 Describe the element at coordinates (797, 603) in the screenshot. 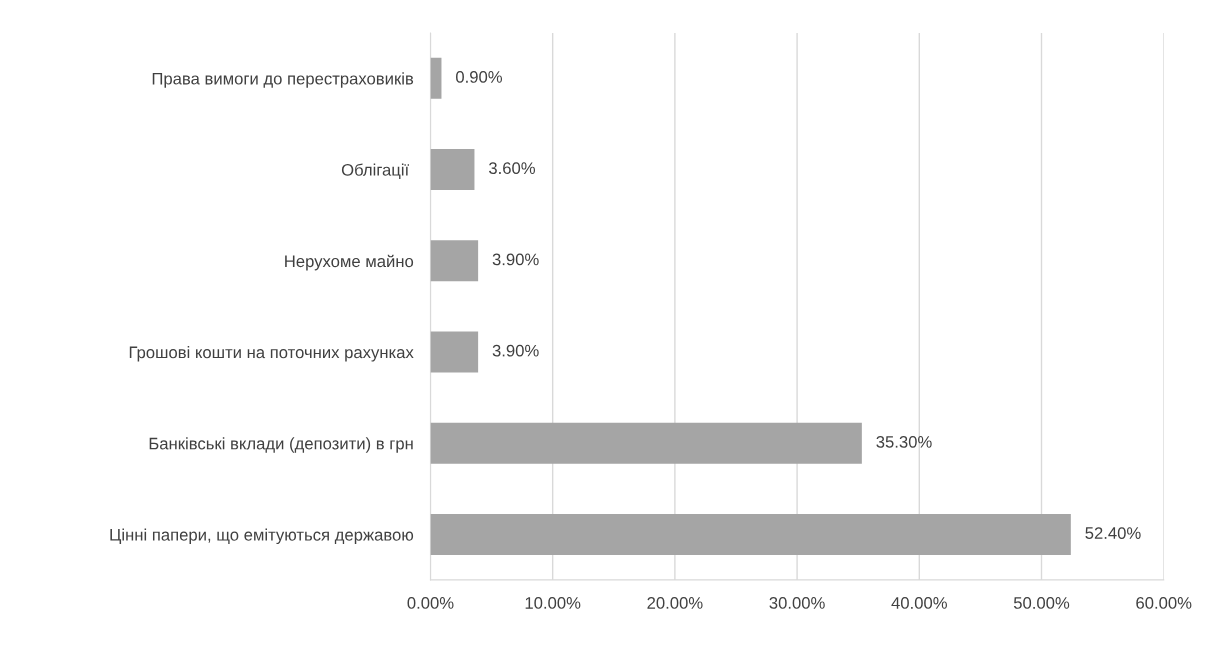

I see `x-tick-label: 30.00%` at that location.